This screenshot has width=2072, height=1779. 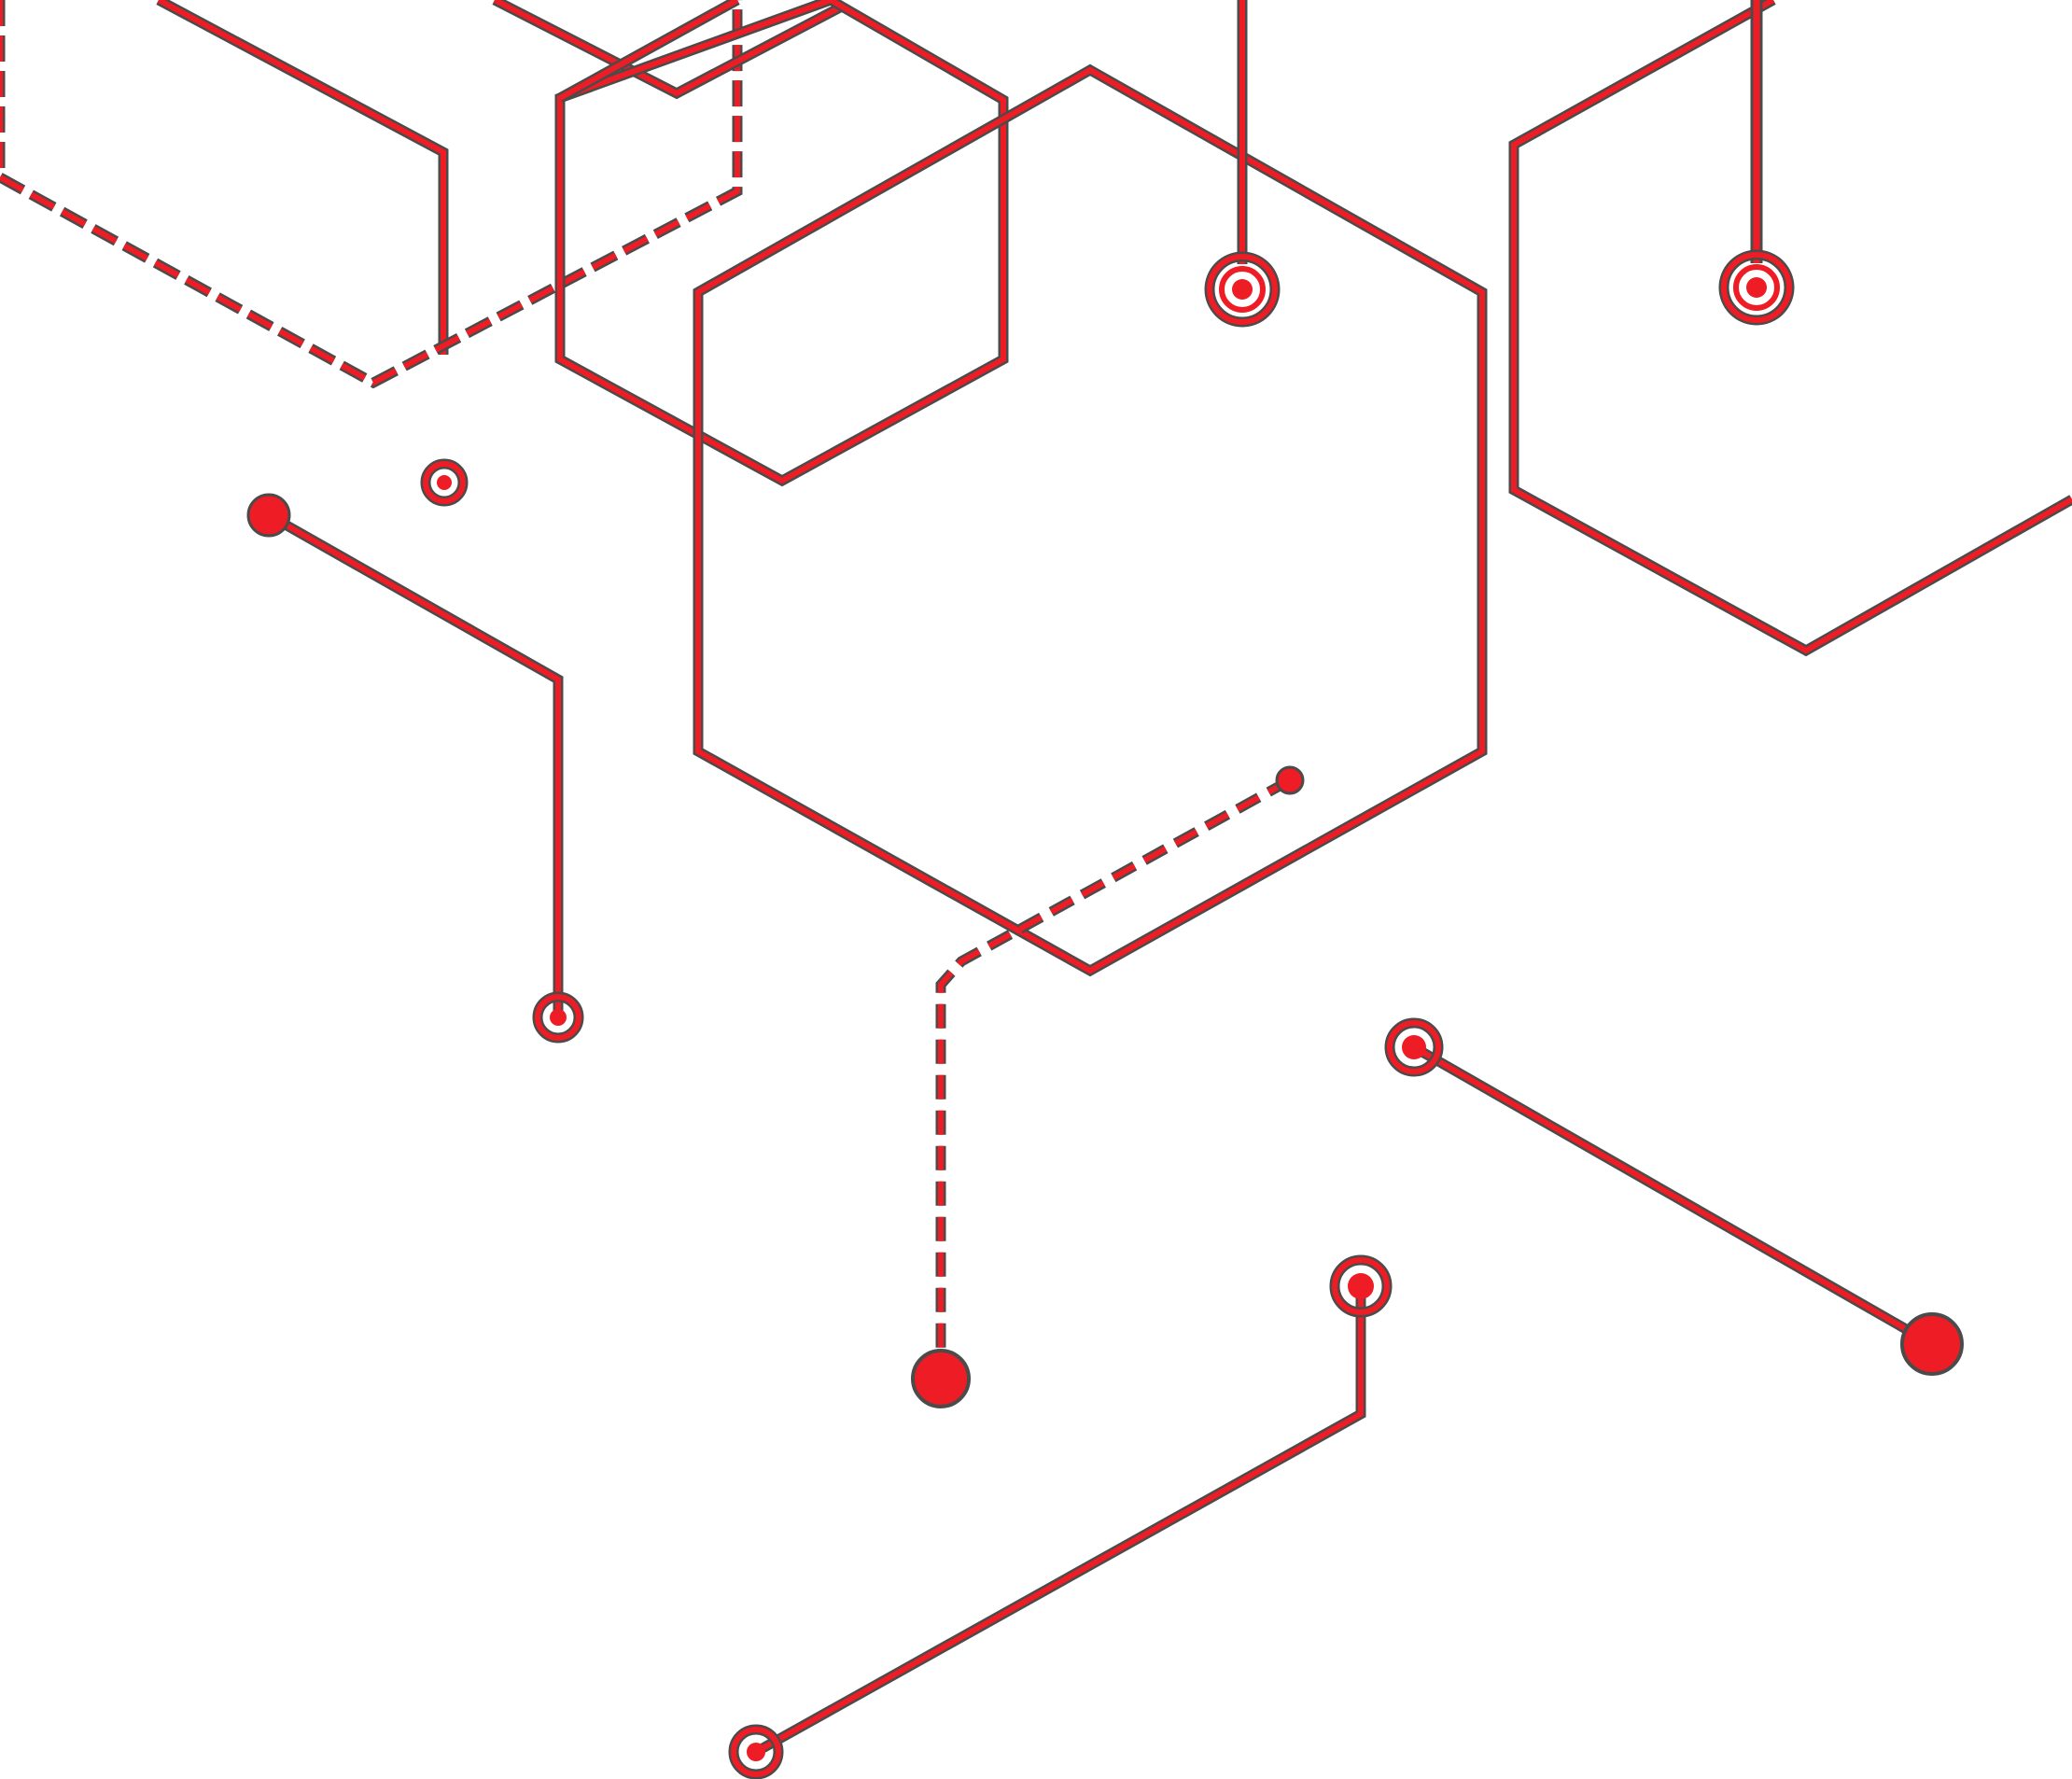 I want to click on trace-right-diagonal, so click(x=1674, y=1196).